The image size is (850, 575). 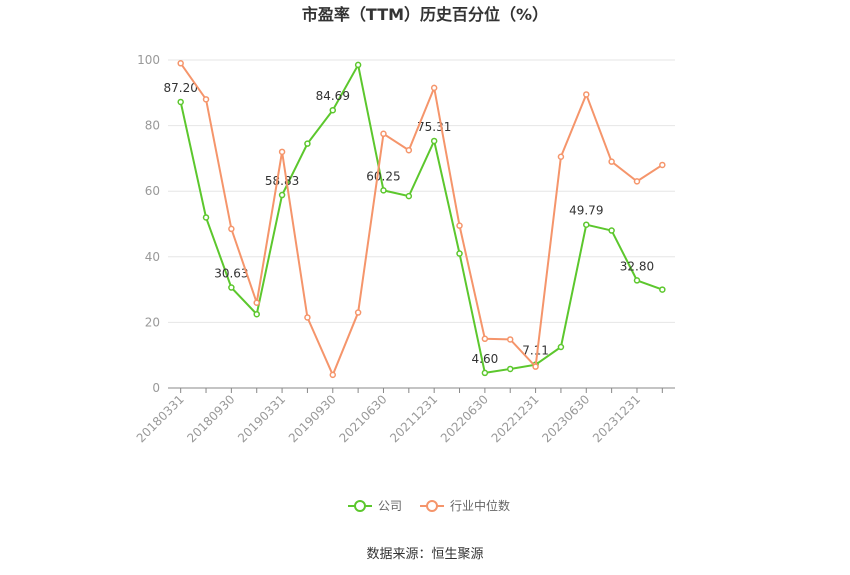 What do you see at coordinates (363, 418) in the screenshot?
I see `x-tick-label: 20210630` at bounding box center [363, 418].